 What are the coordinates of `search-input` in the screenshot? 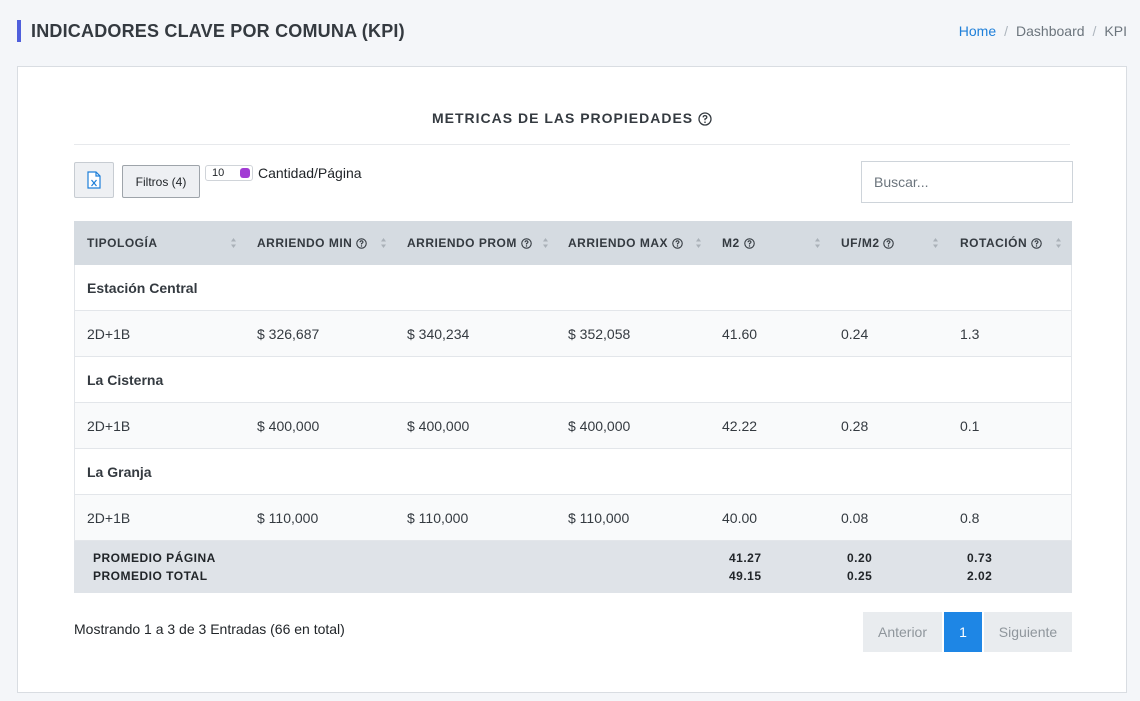 It's located at (967, 182).